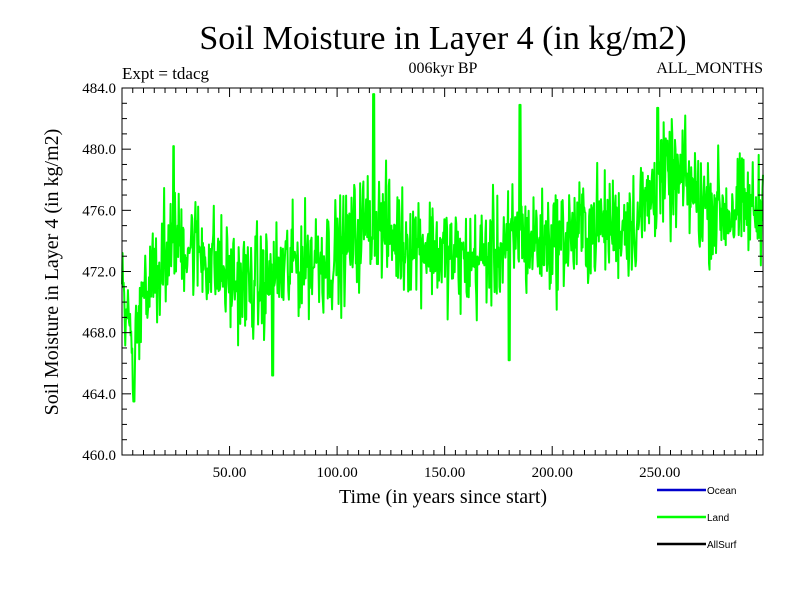  What do you see at coordinates (52, 272) in the screenshot?
I see `y-axis-label: Soil Moisture in Layer 4 (in kg/m2)` at bounding box center [52, 272].